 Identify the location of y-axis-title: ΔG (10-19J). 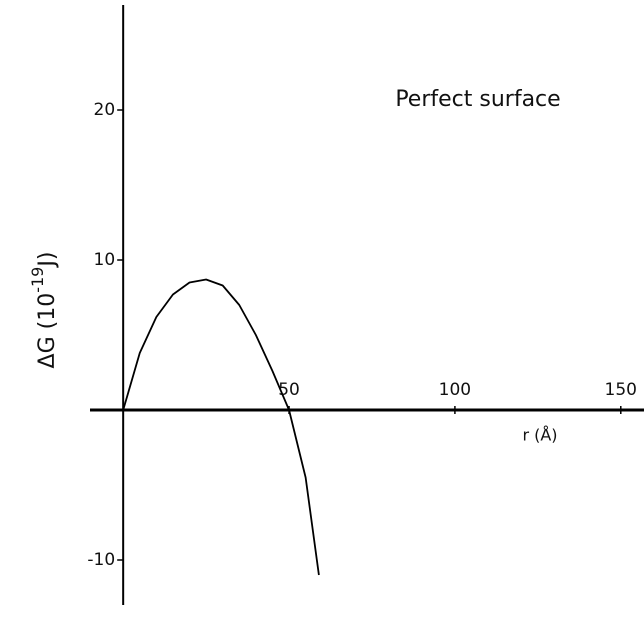
(44, 310).